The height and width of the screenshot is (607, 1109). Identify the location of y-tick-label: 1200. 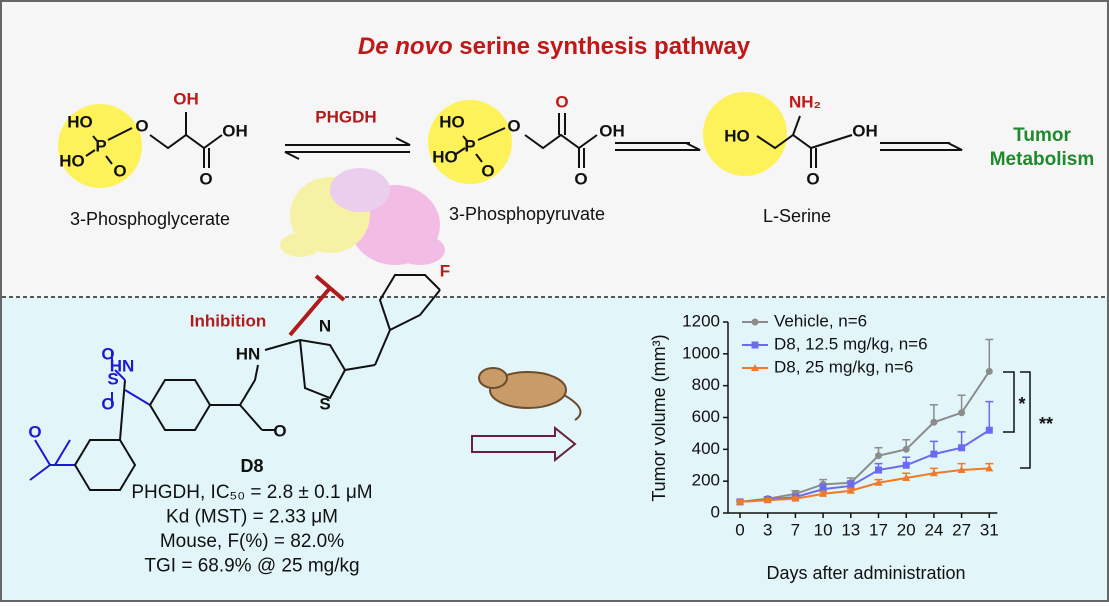
(701, 320).